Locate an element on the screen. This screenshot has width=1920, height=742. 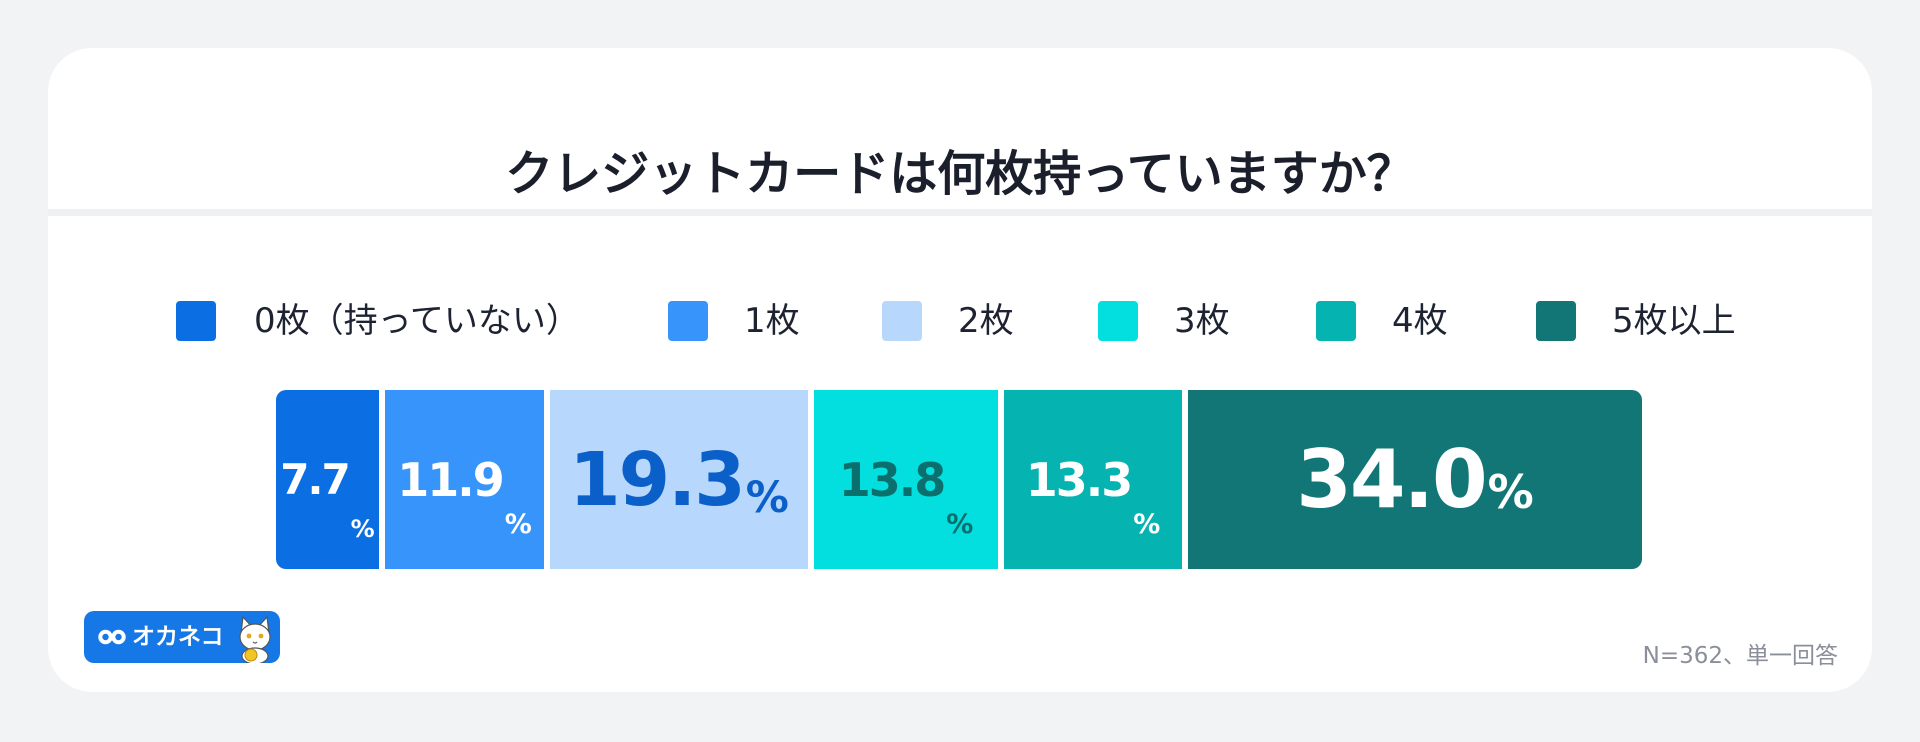
legend-label: 3枚 is located at coordinates (1202, 321).